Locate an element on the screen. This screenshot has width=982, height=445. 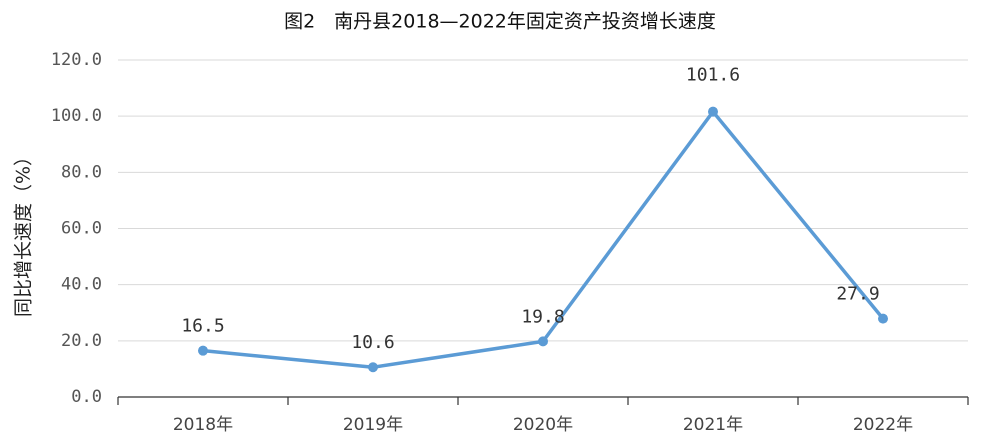
data-label: 10.6 is located at coordinates (372, 342).